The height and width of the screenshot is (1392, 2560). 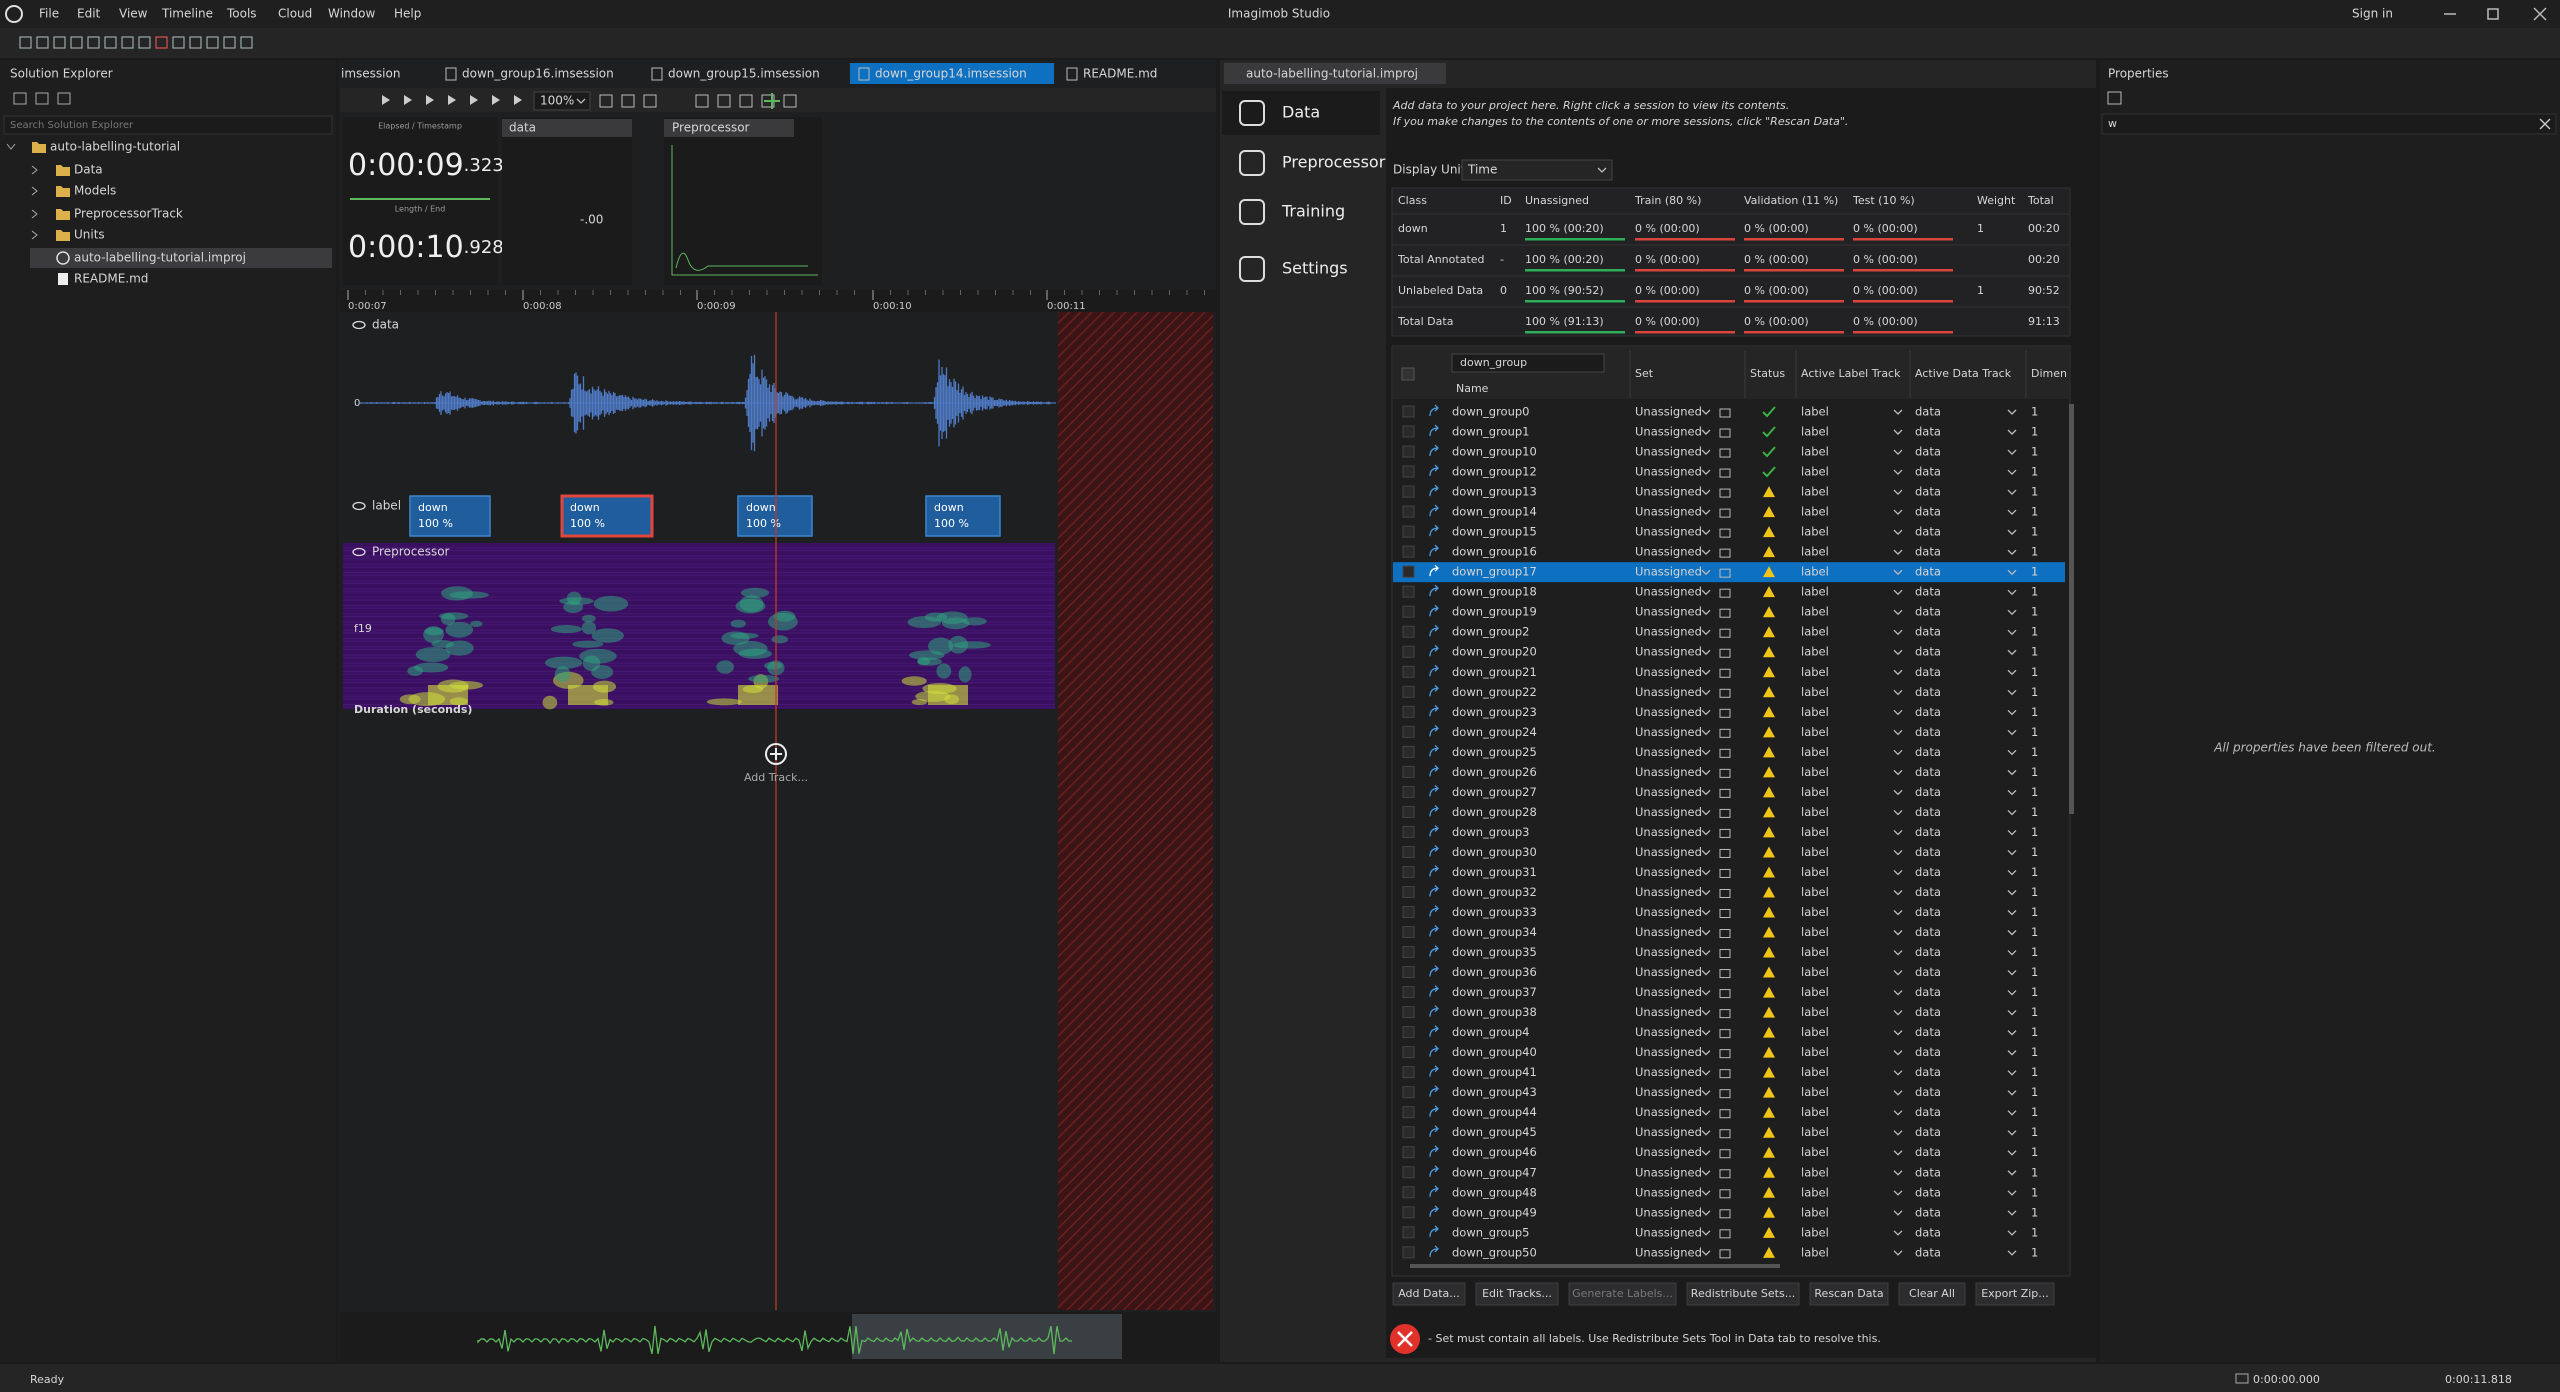 I want to click on session-name: down_group30, so click(x=1494, y=852).